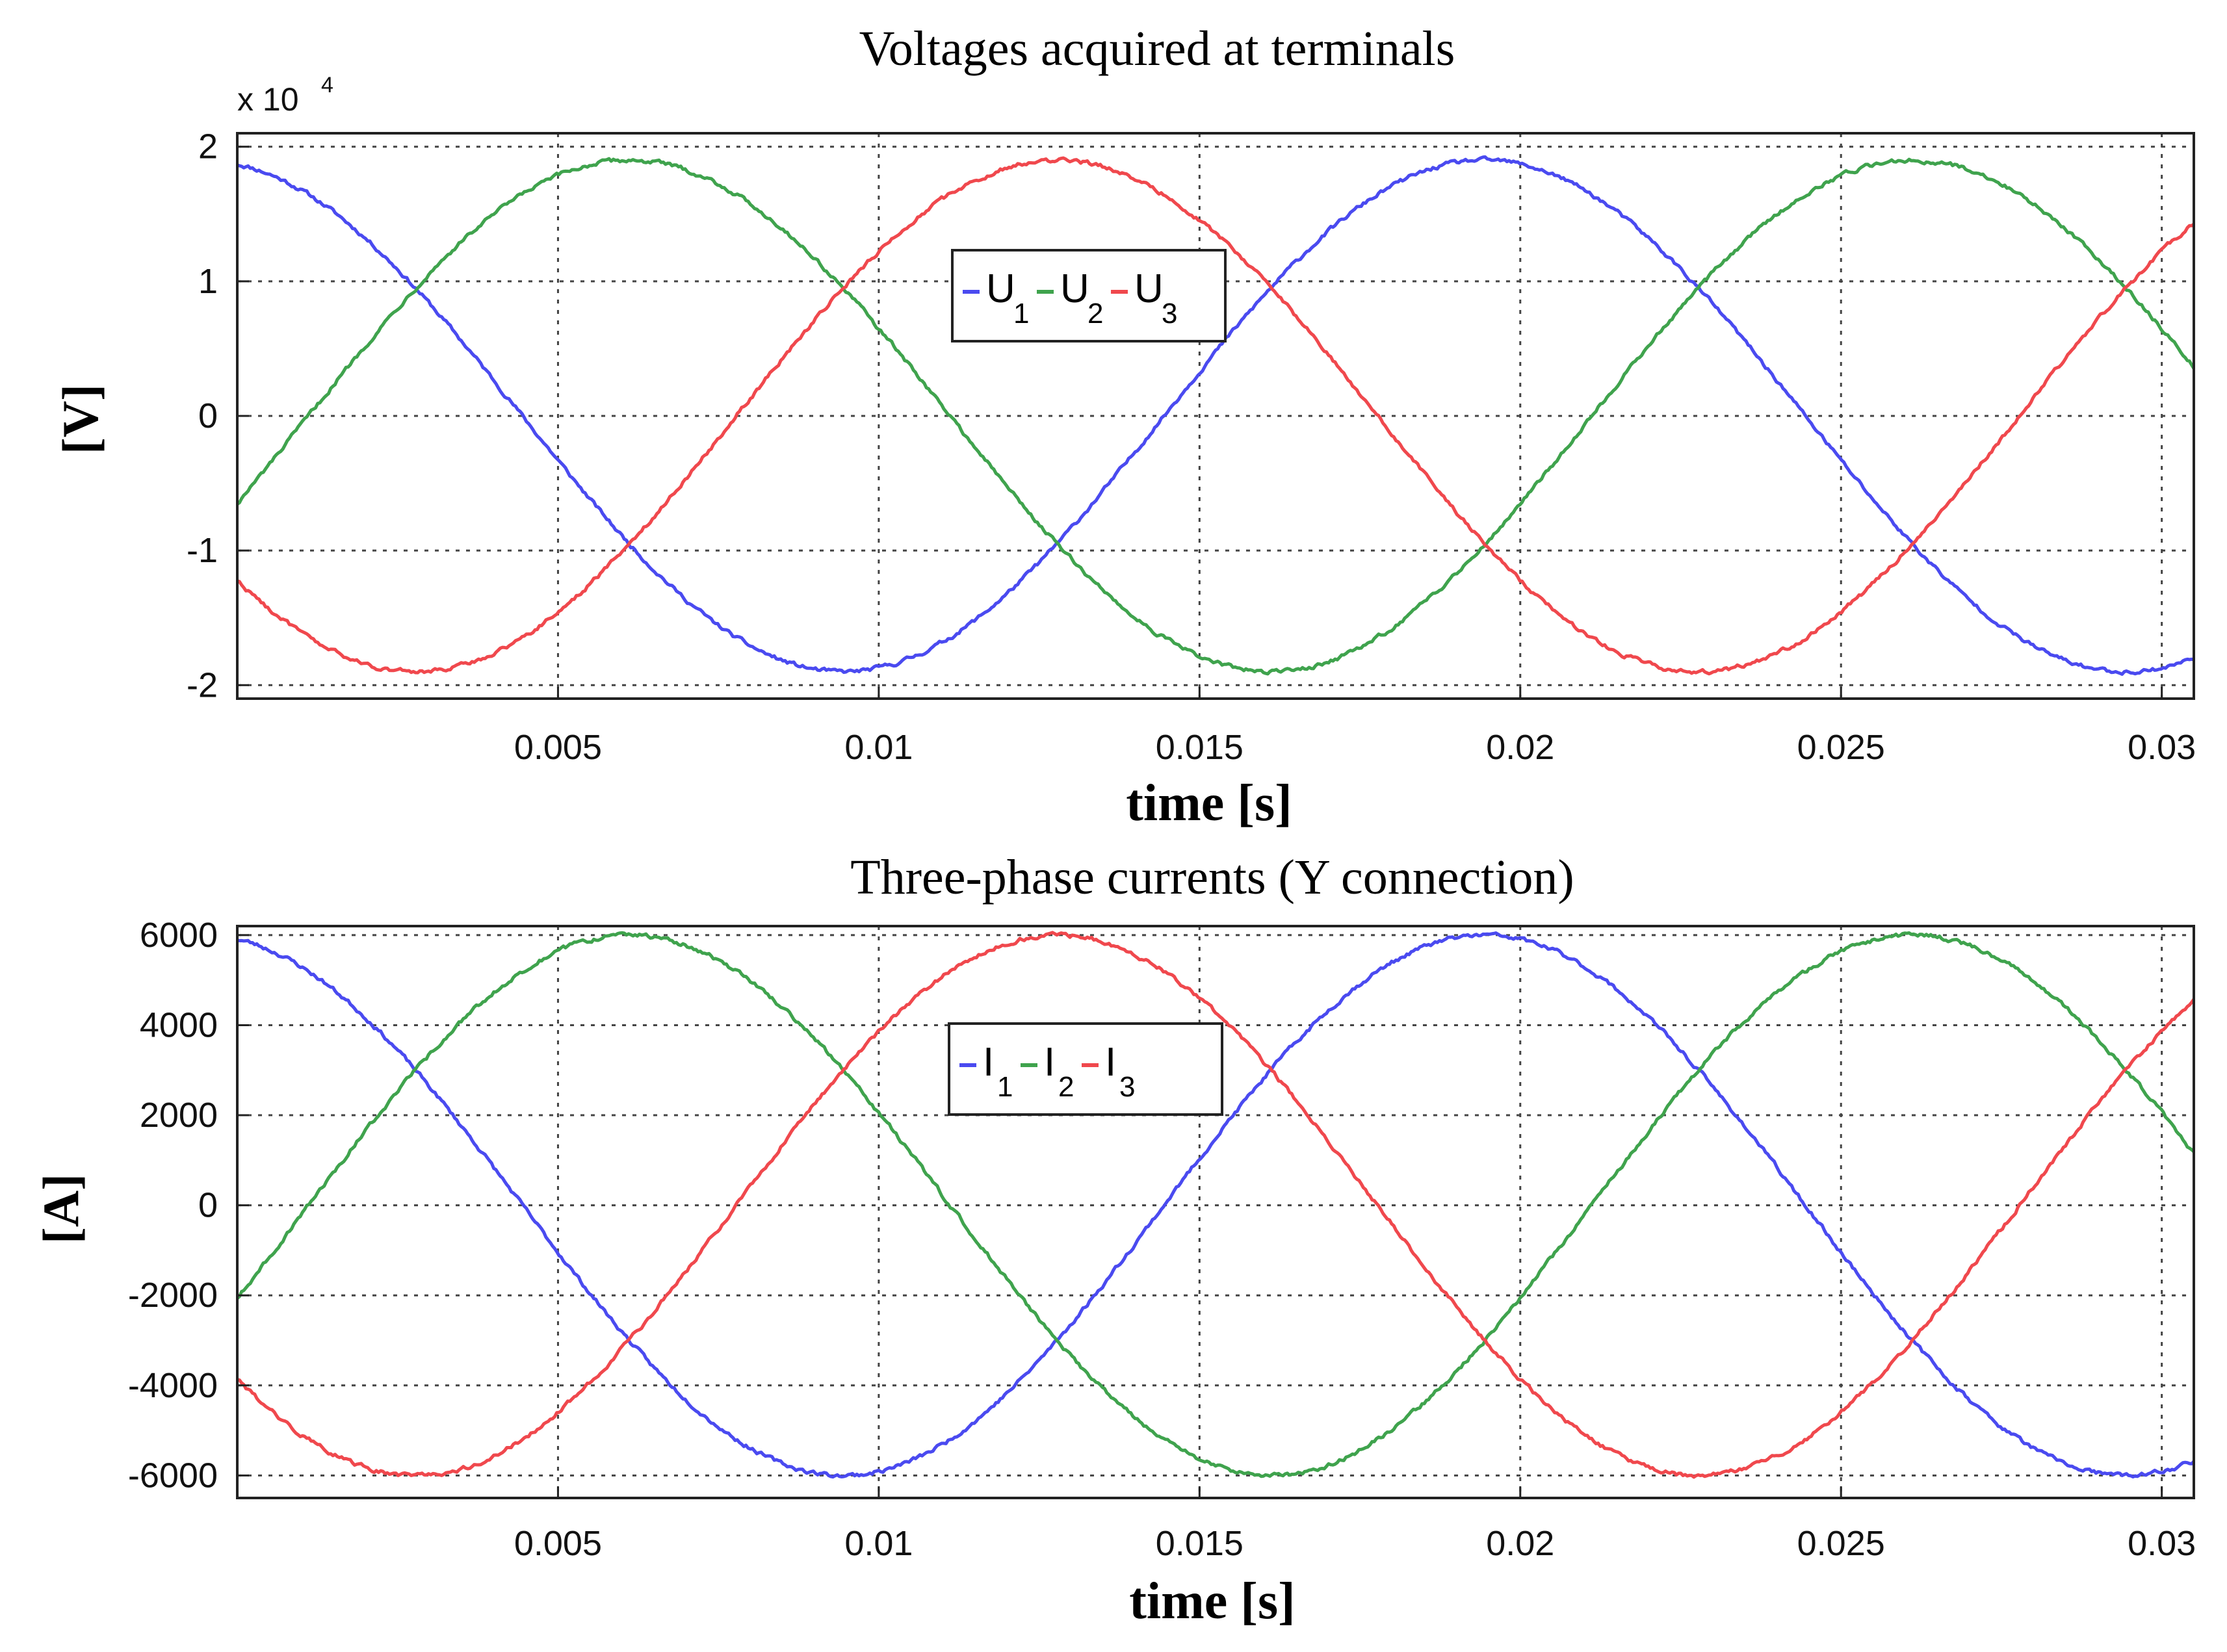 The image size is (2227, 1652). What do you see at coordinates (179, 1115) in the screenshot?
I see `current-y-tick-label: 2000` at bounding box center [179, 1115].